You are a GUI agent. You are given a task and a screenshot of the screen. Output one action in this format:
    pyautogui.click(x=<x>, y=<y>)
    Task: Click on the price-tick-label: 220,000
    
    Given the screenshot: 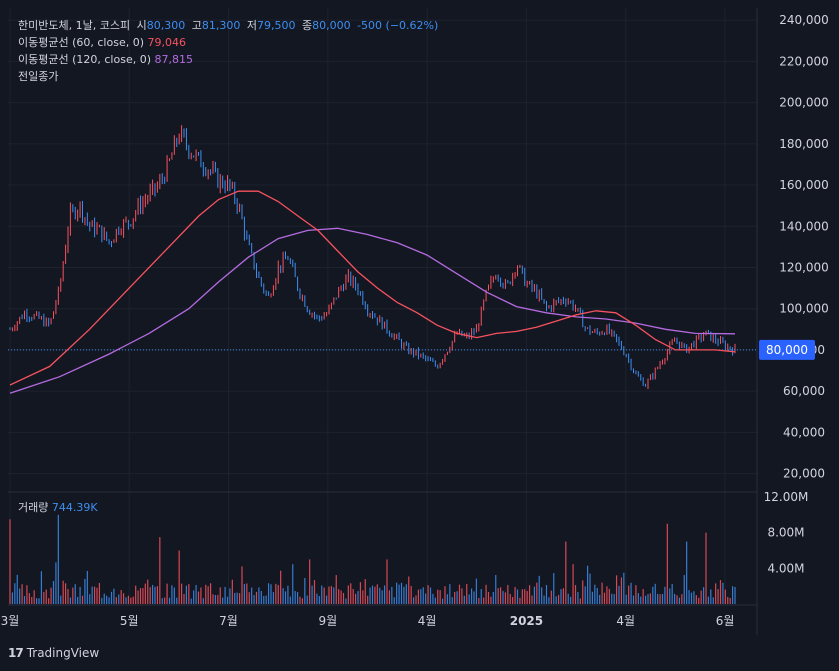 What is the action you would take?
    pyautogui.click(x=804, y=61)
    